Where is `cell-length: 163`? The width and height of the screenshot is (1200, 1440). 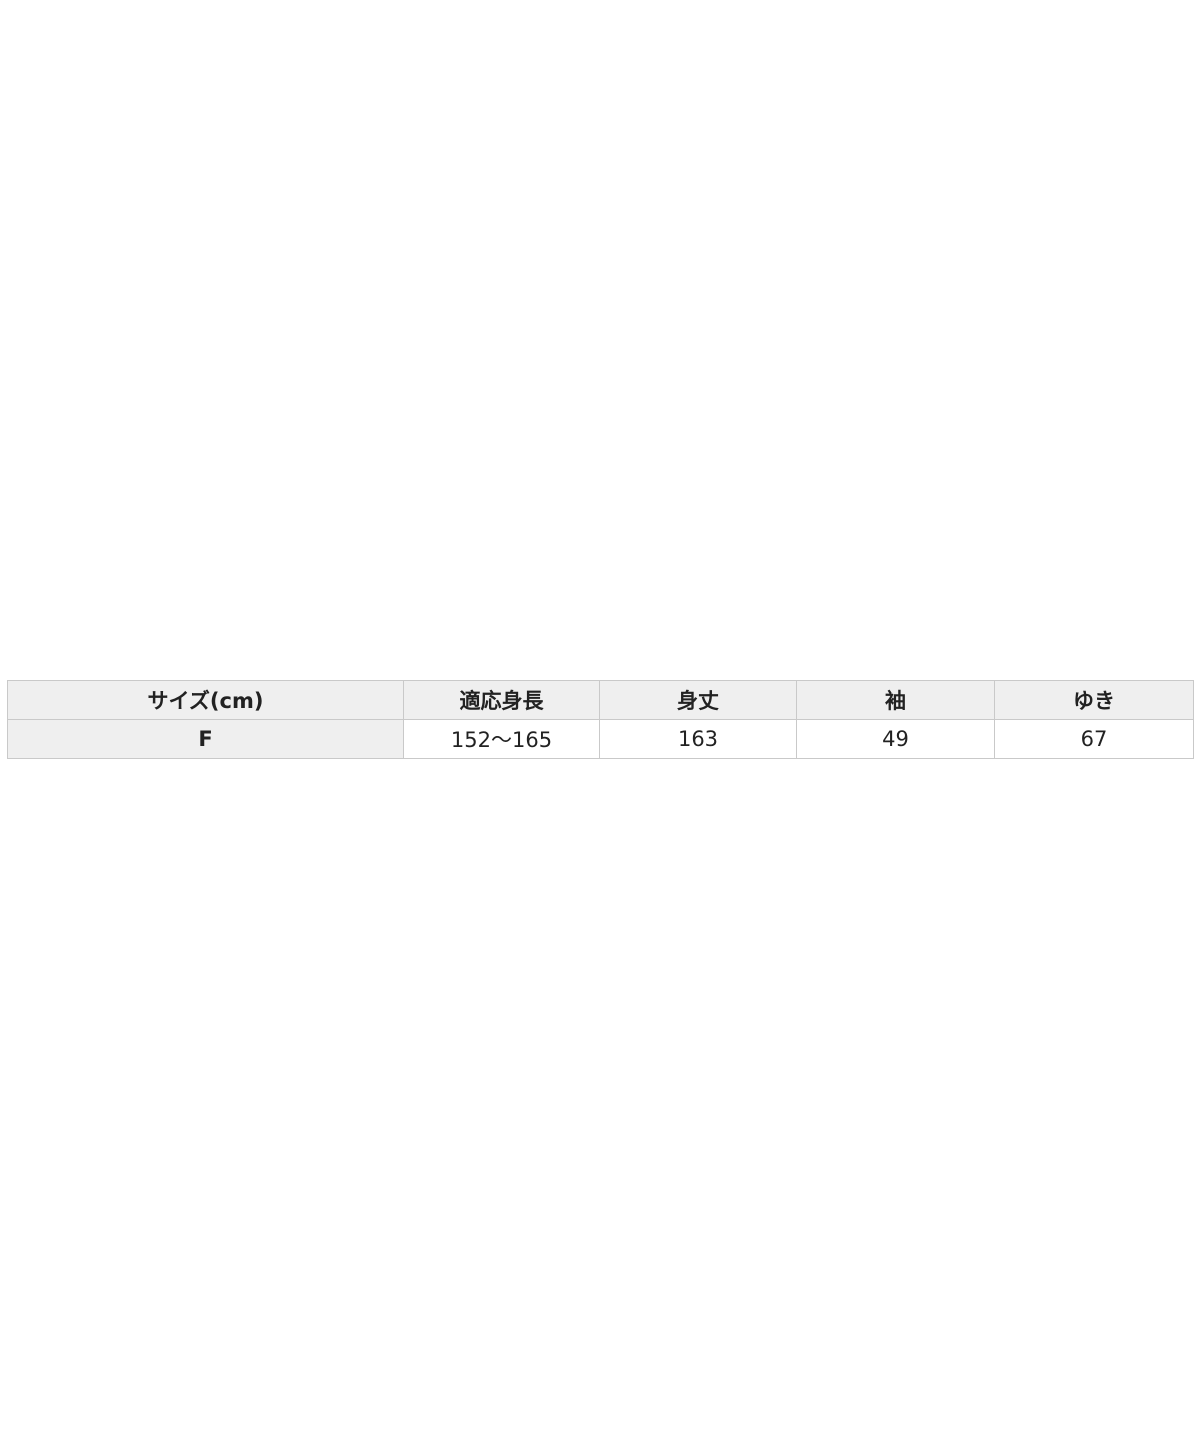 cell-length: 163 is located at coordinates (698, 739).